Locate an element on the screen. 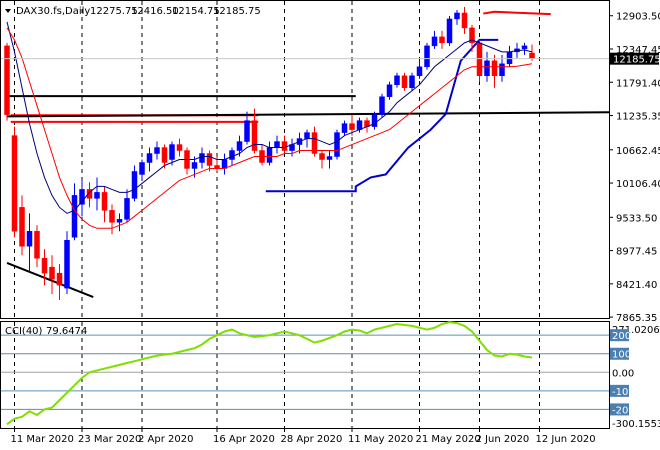 The height and width of the screenshot is (450, 660). downtrend-line is located at coordinates (50, 280).